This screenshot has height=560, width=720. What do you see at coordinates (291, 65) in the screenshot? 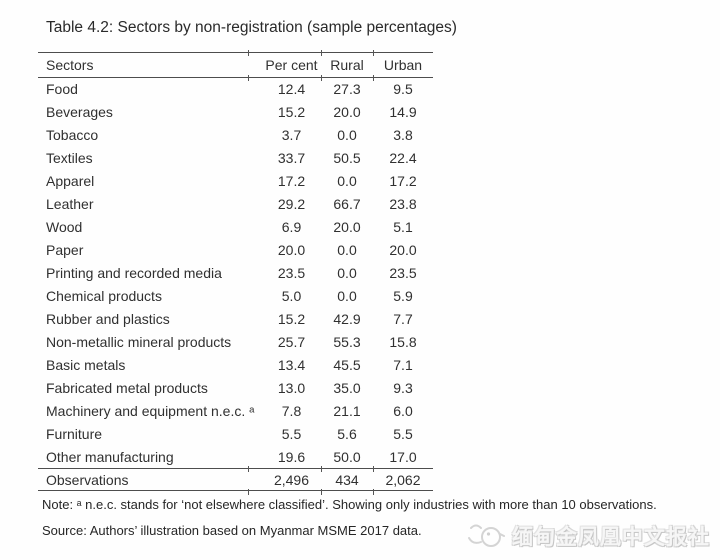
I see `column-header-per-cent: Per cent` at bounding box center [291, 65].